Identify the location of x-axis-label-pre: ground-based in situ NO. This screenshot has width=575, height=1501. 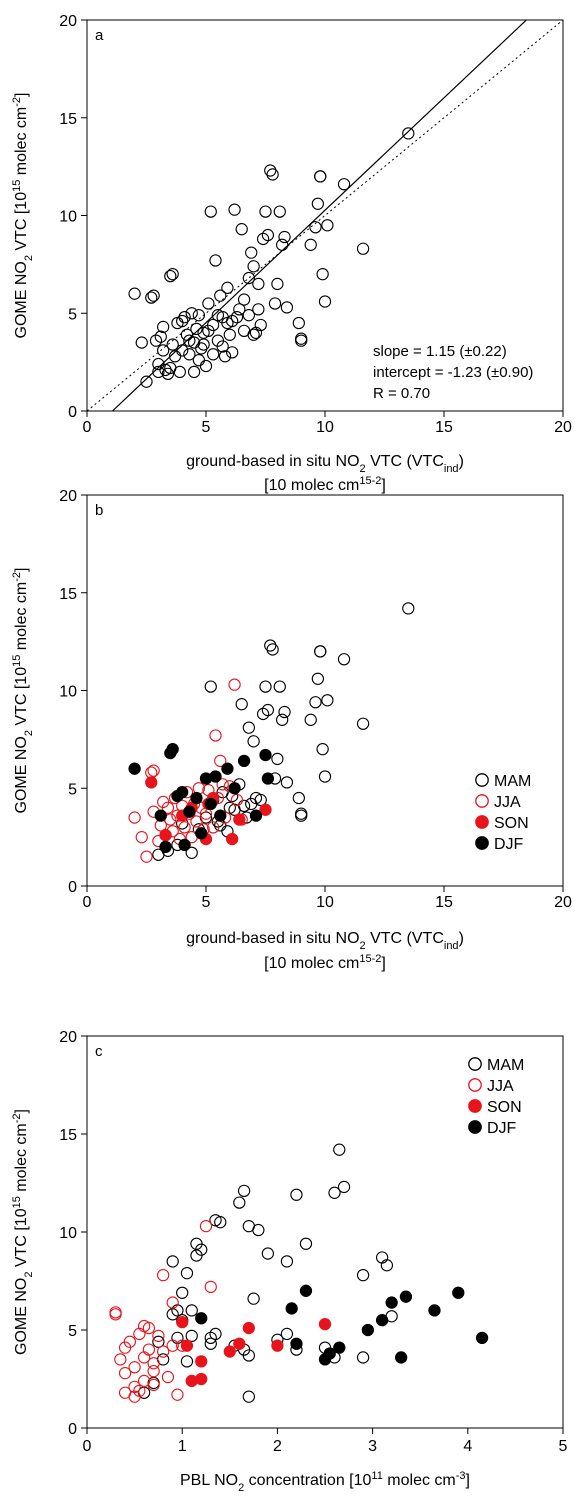
(272, 461).